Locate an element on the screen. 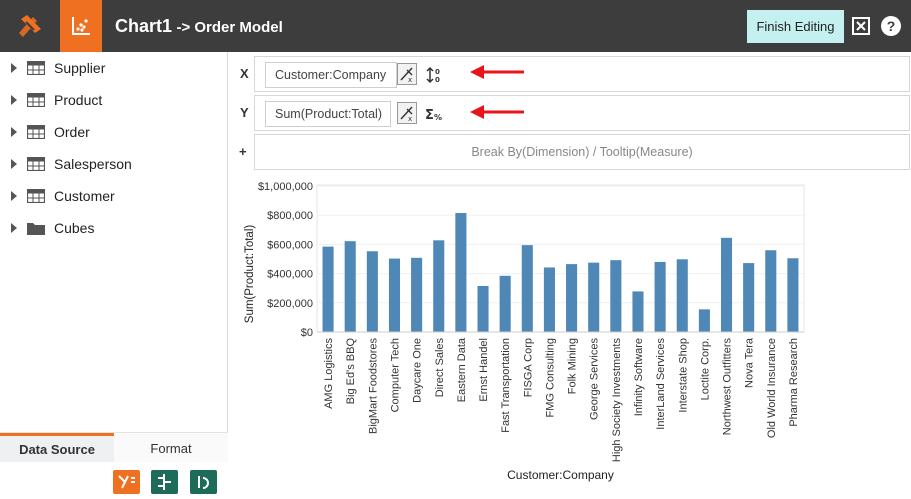 This screenshot has height=499, width=911. folder-icon is located at coordinates (36, 229).